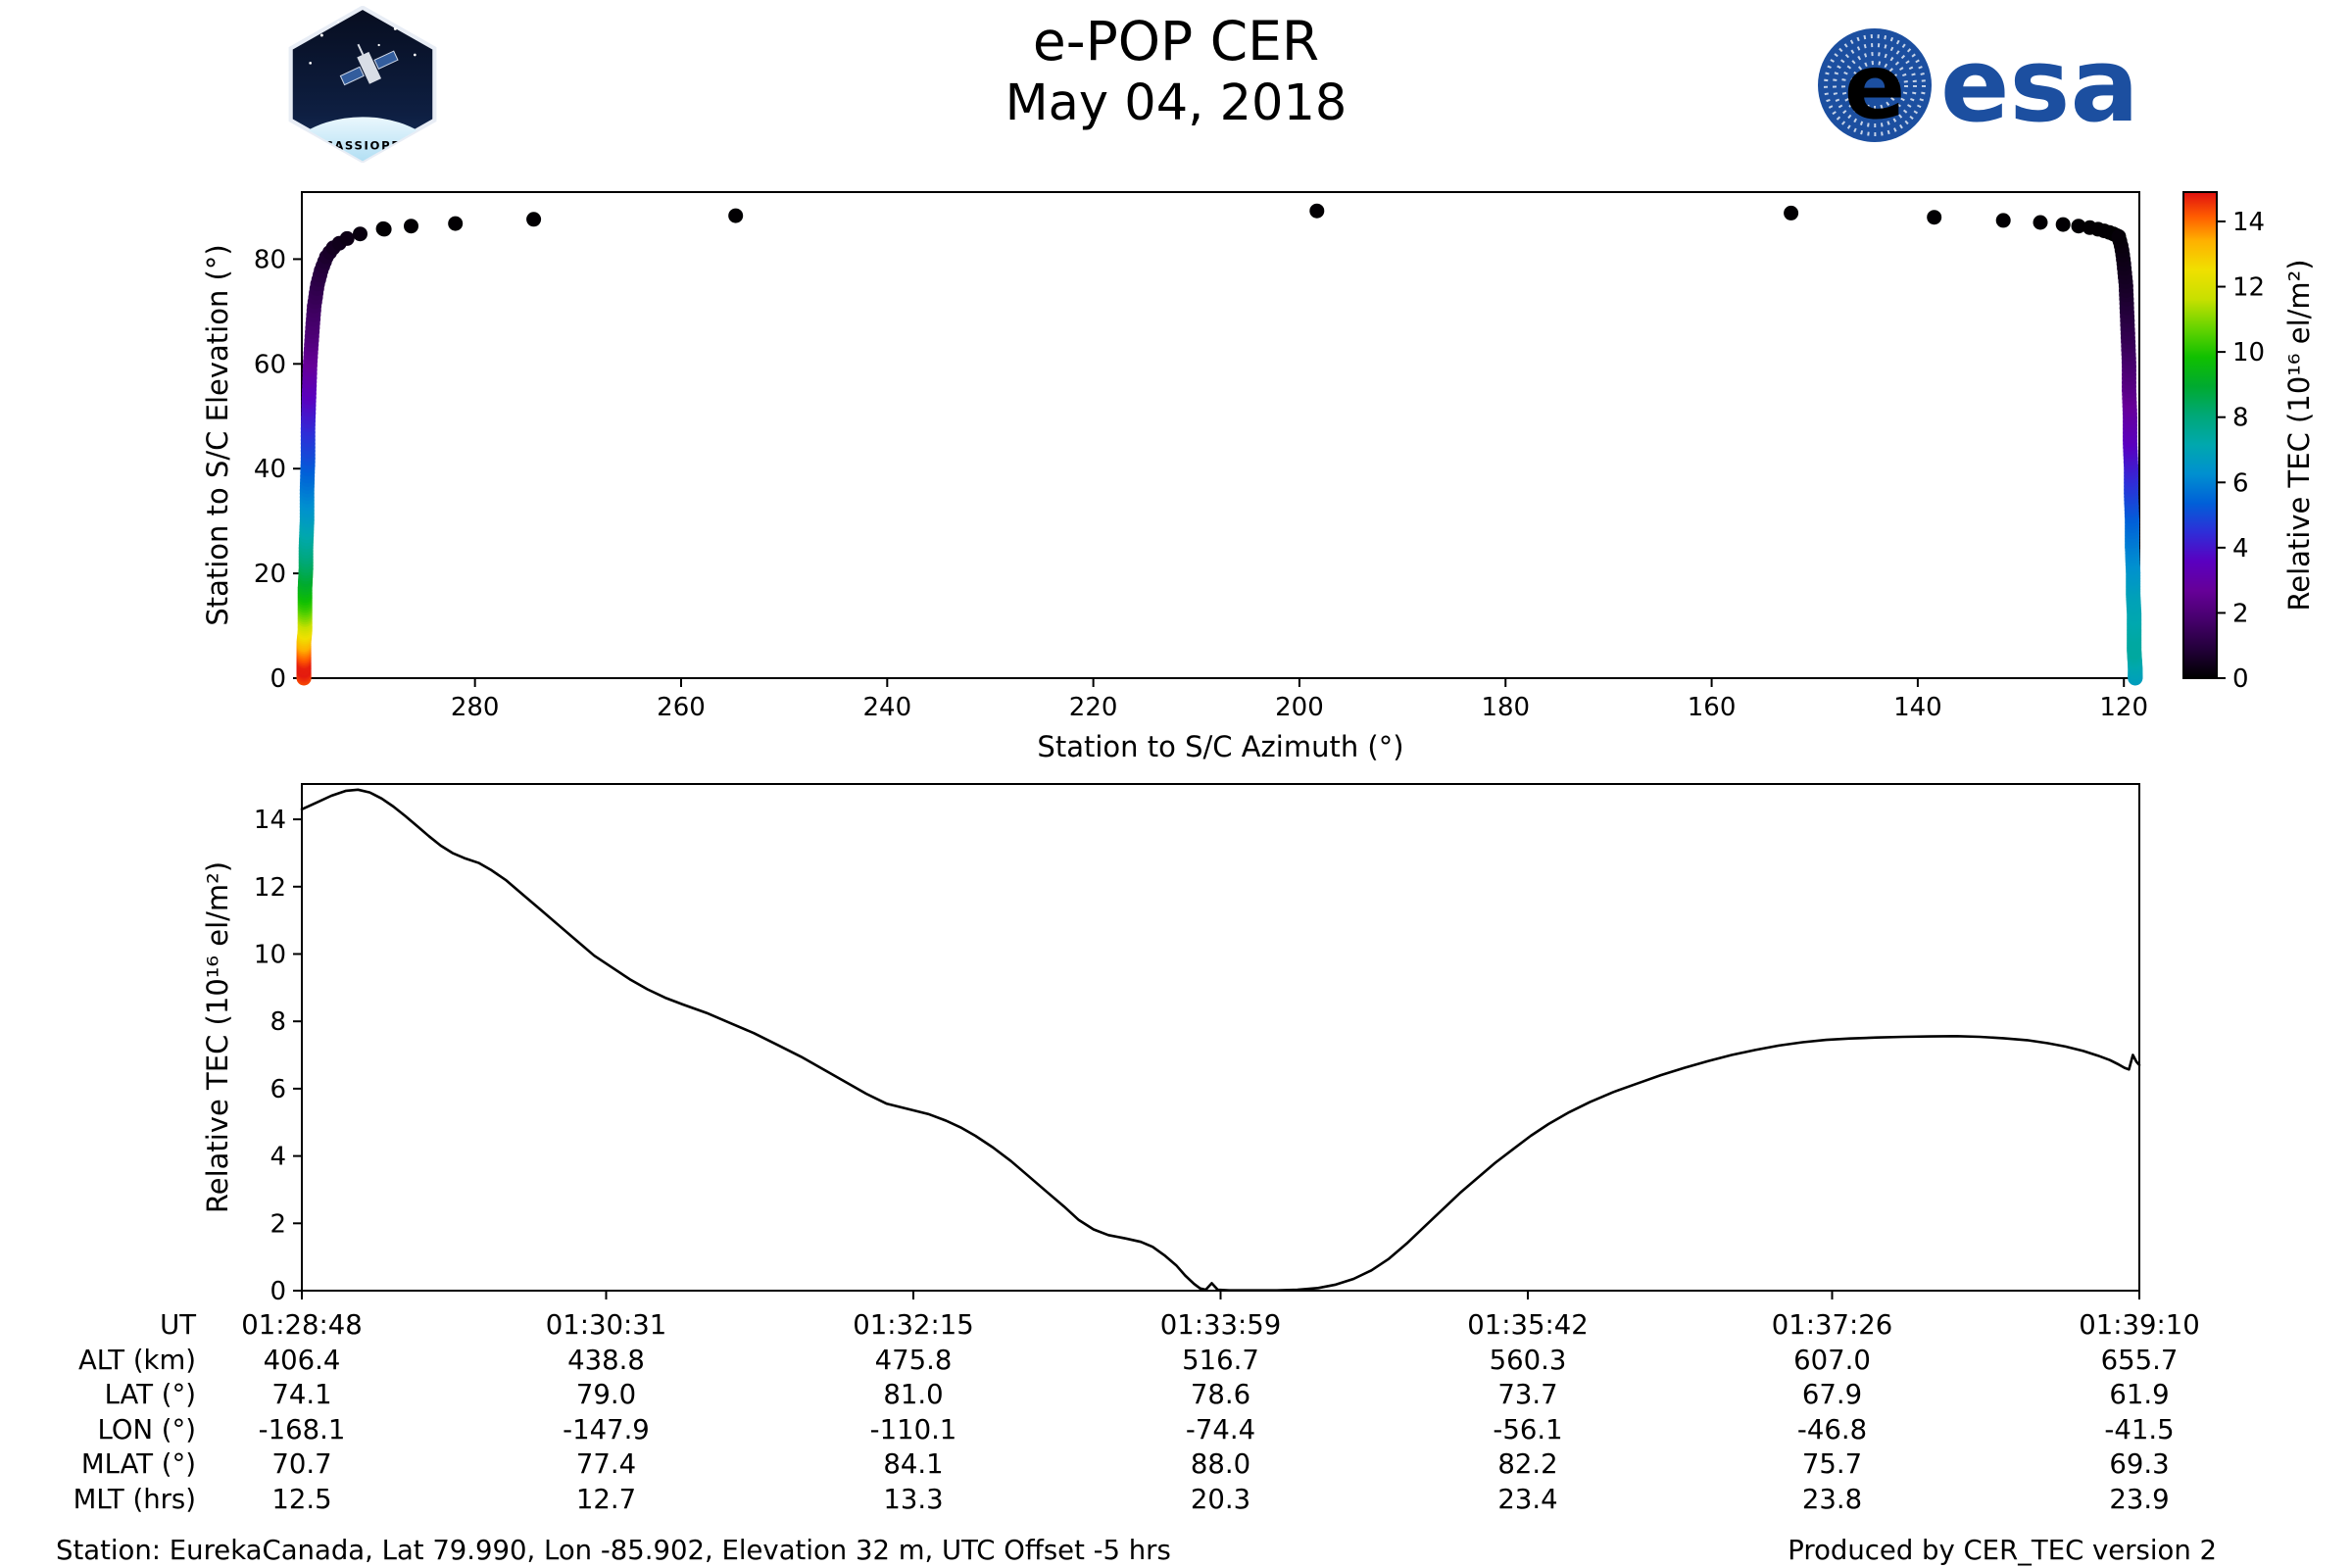 This screenshot has width=2352, height=1568. Describe the element at coordinates (1832, 1464) in the screenshot. I see `ephemeris-cell: 75.7` at that location.